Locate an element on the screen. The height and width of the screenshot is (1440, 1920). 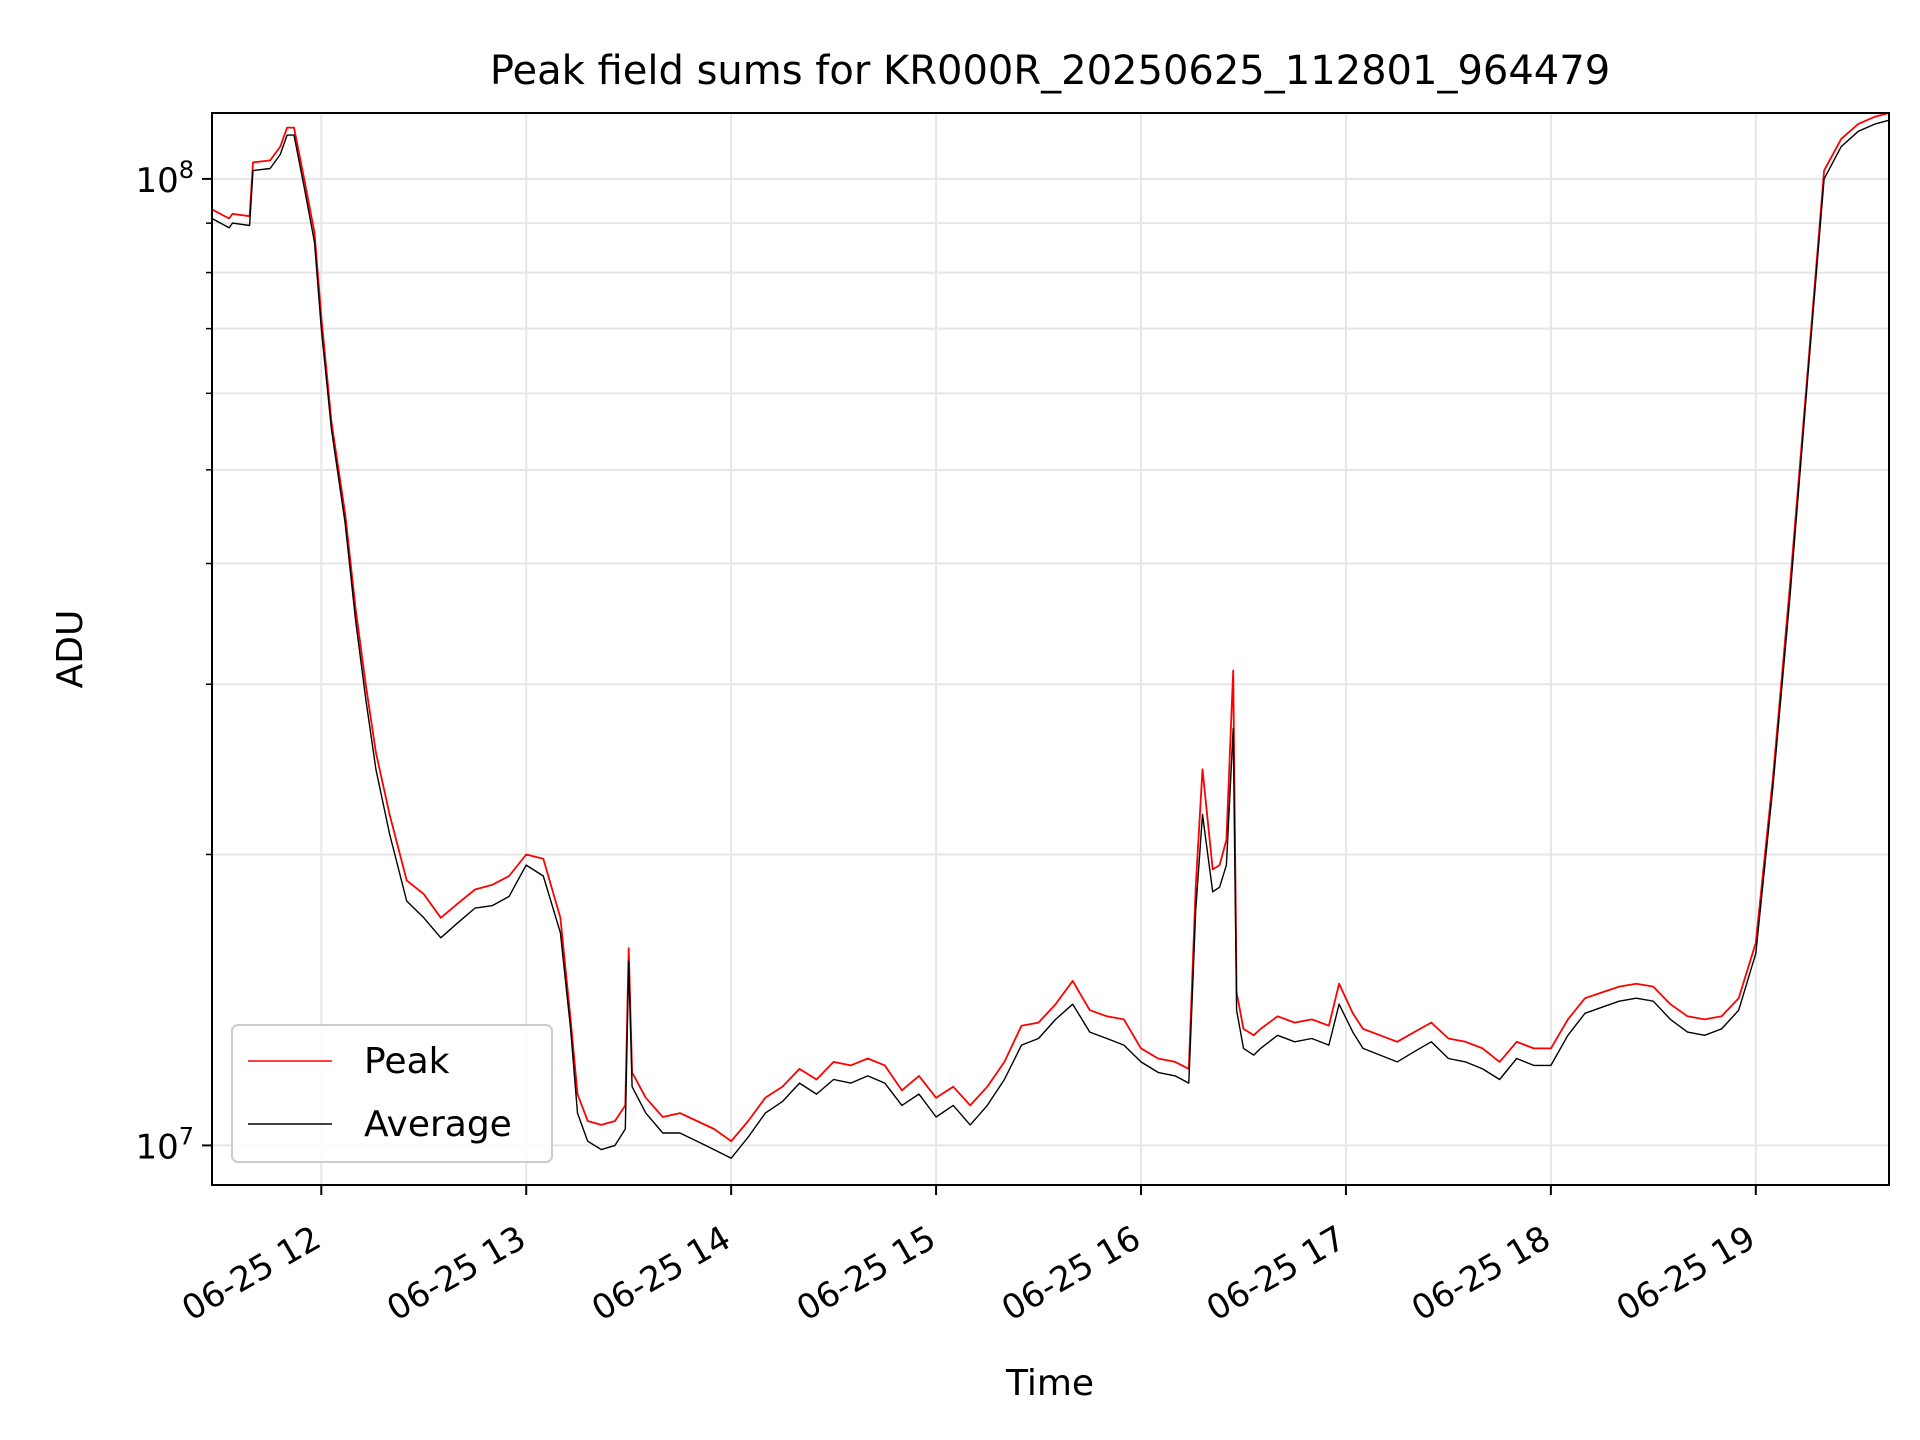
y-tick-label: 10⁷ is located at coordinates (164, 1144).